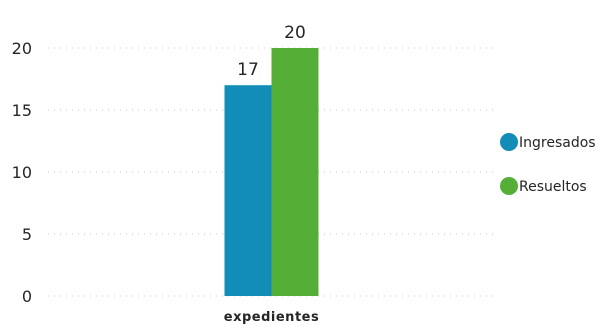 This screenshot has width=615, height=325. Describe the element at coordinates (27, 296) in the screenshot. I see `y-tick-label: 0` at that location.